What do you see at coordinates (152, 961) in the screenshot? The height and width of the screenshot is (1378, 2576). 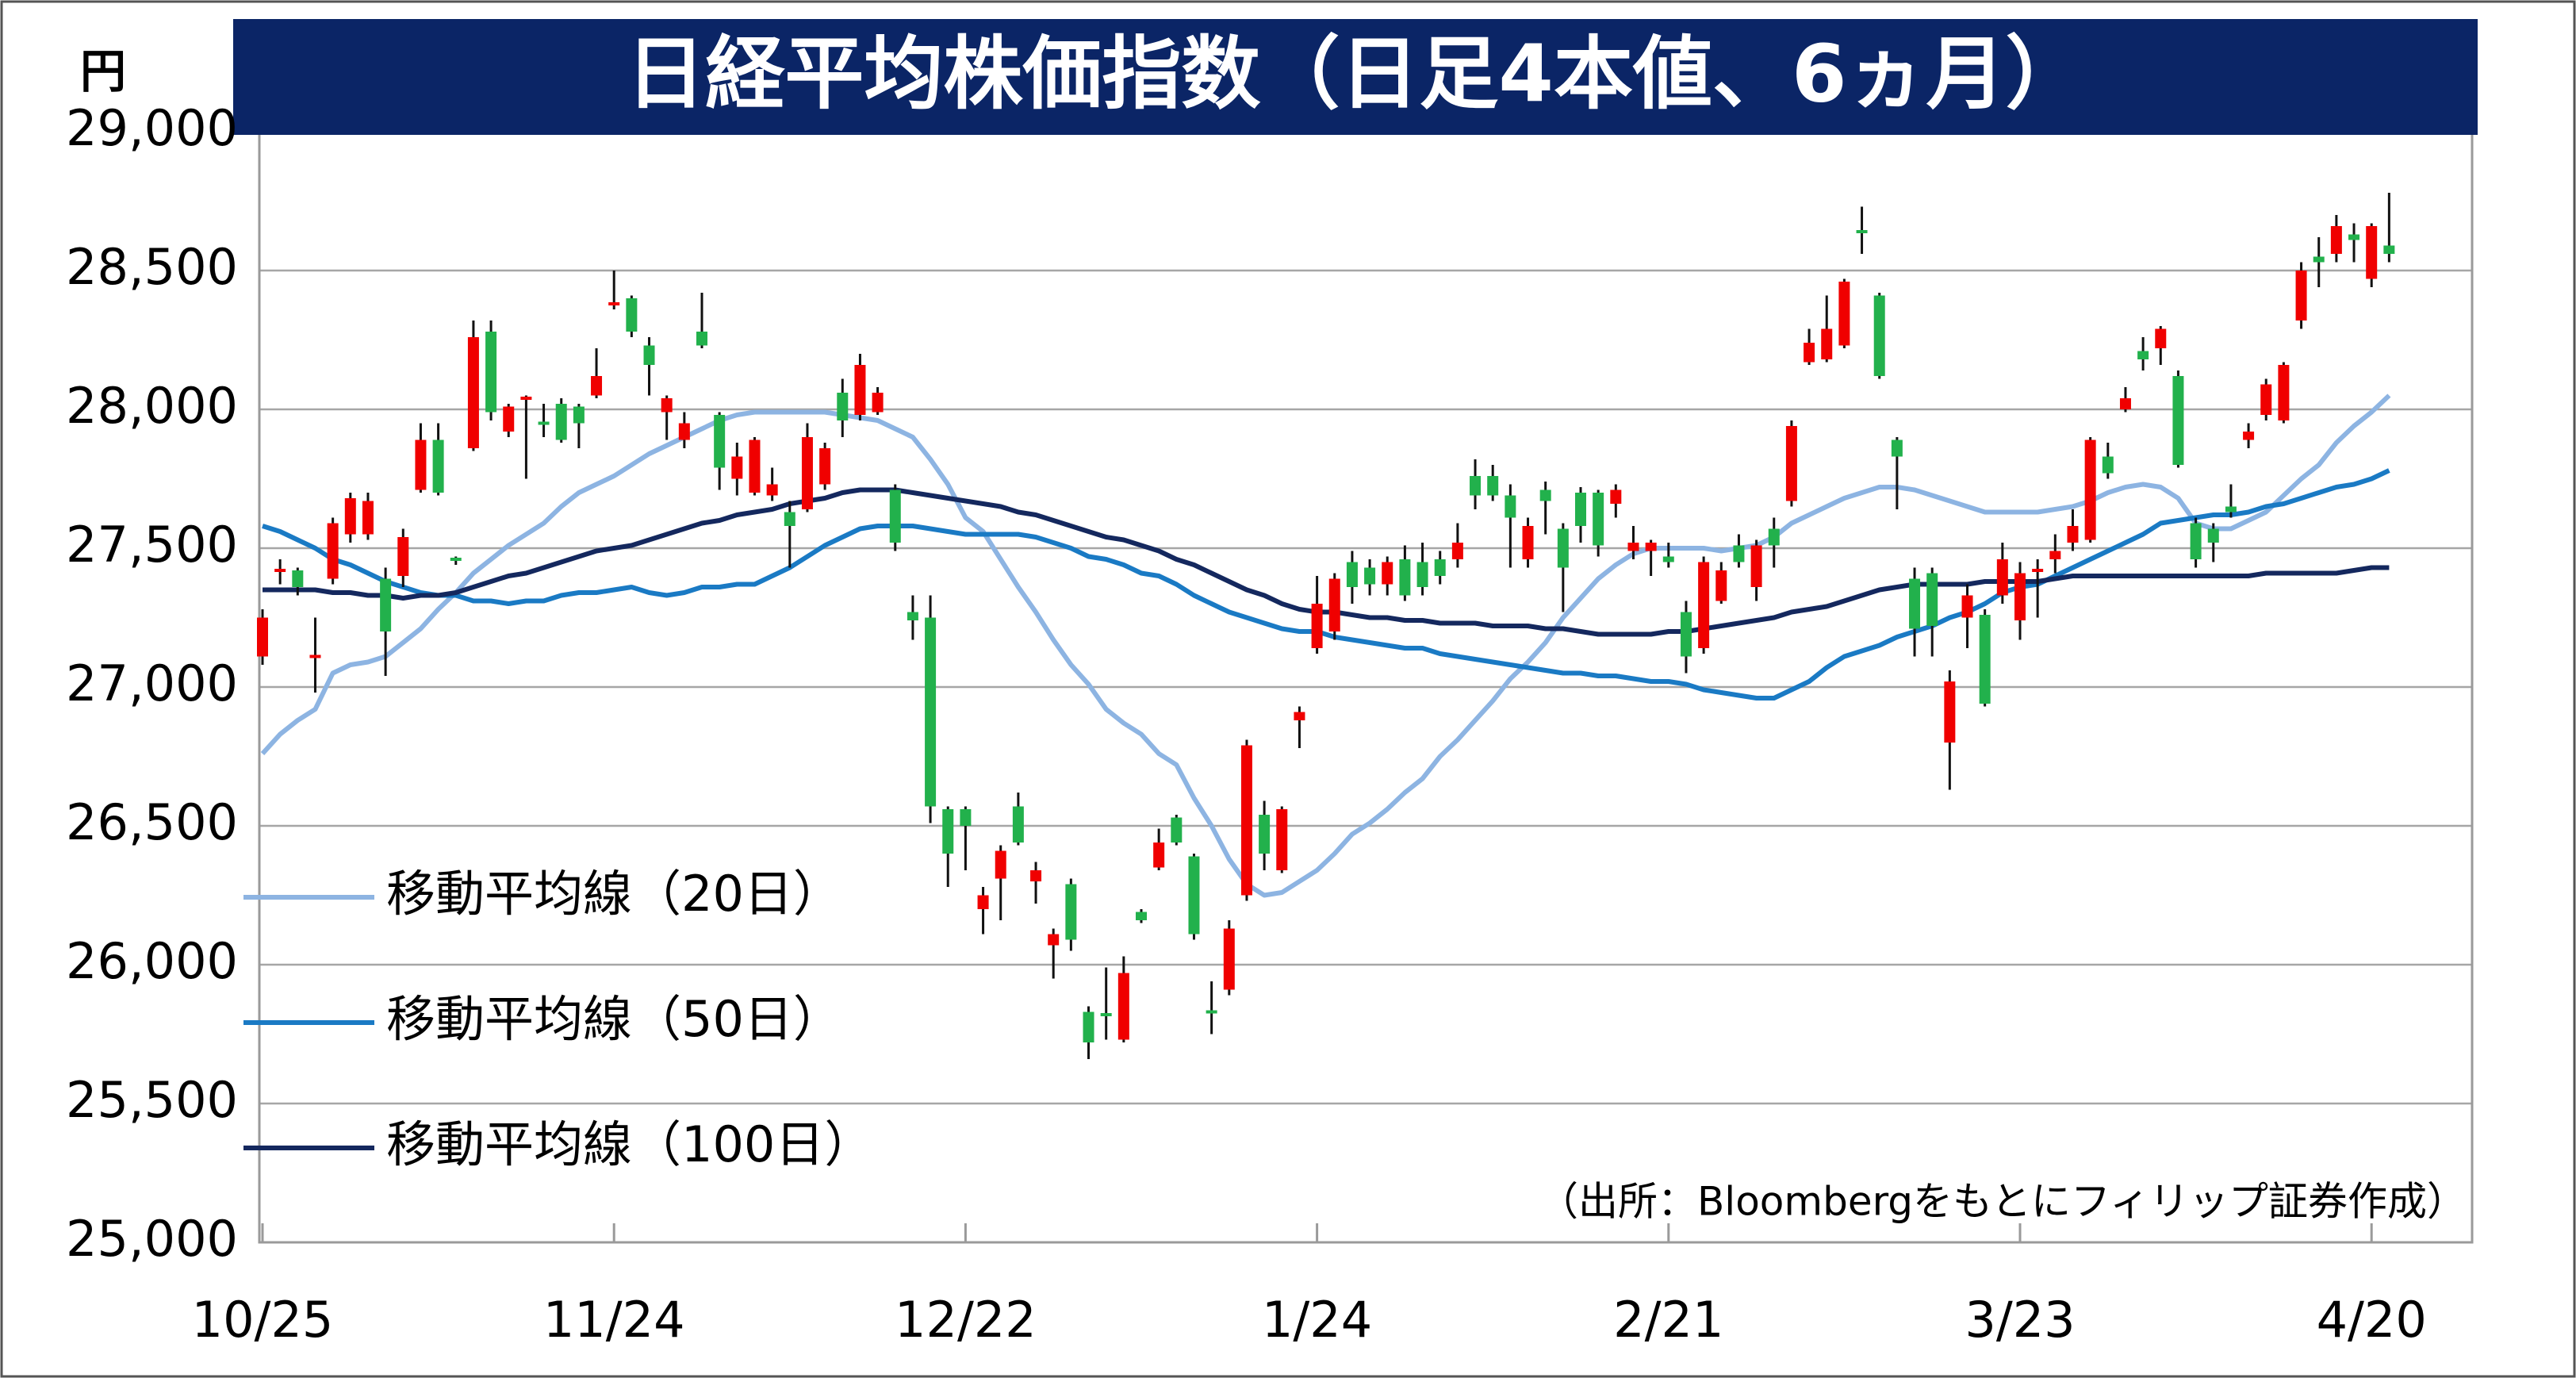 I see `y-tick-label: 26,000` at bounding box center [152, 961].